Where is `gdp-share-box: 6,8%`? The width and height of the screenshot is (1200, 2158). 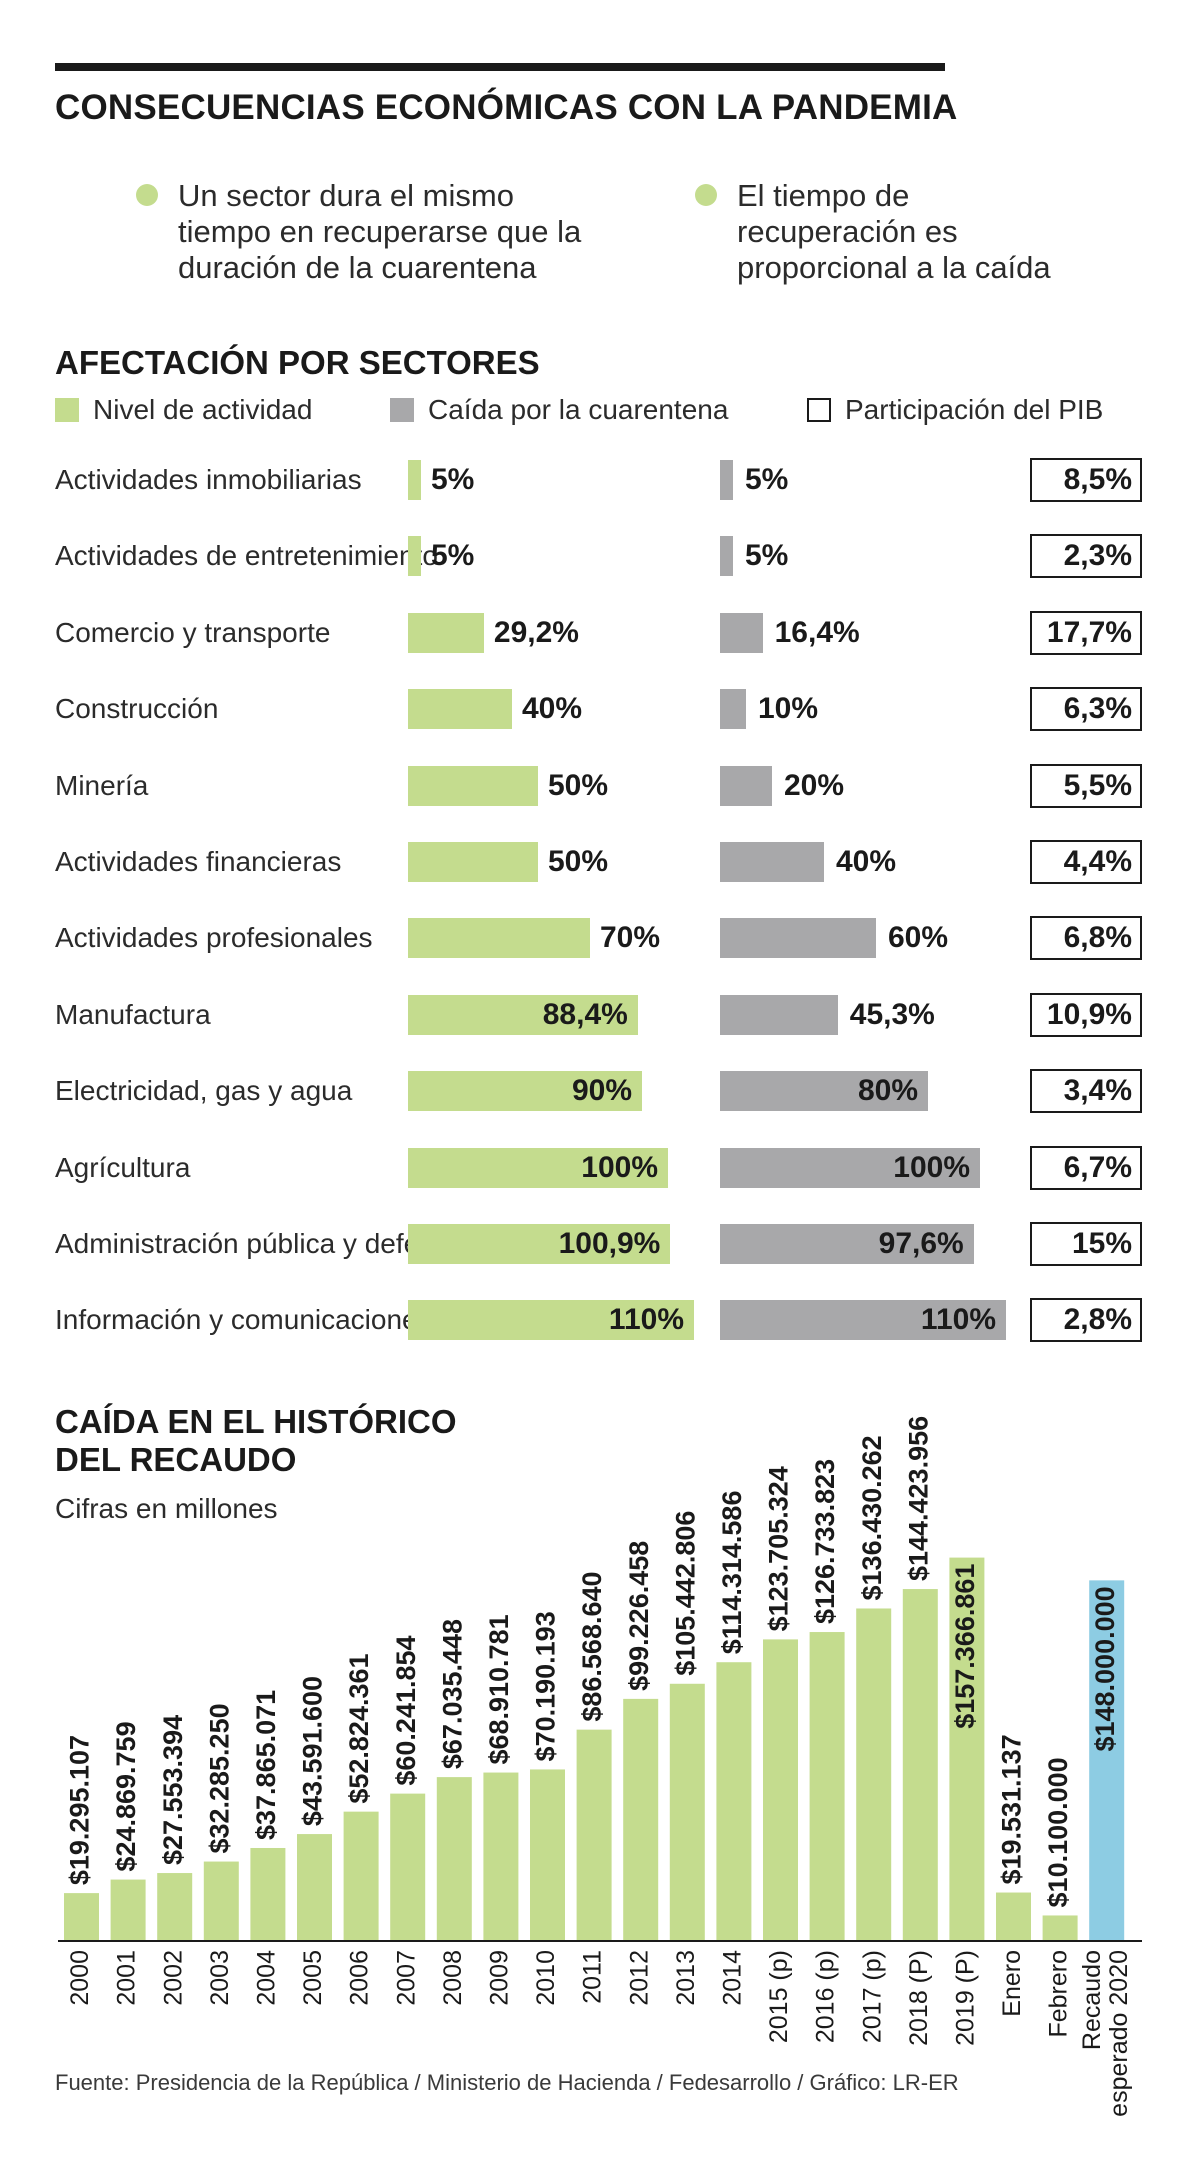
gdp-share-box: 6,8% is located at coordinates (1086, 938).